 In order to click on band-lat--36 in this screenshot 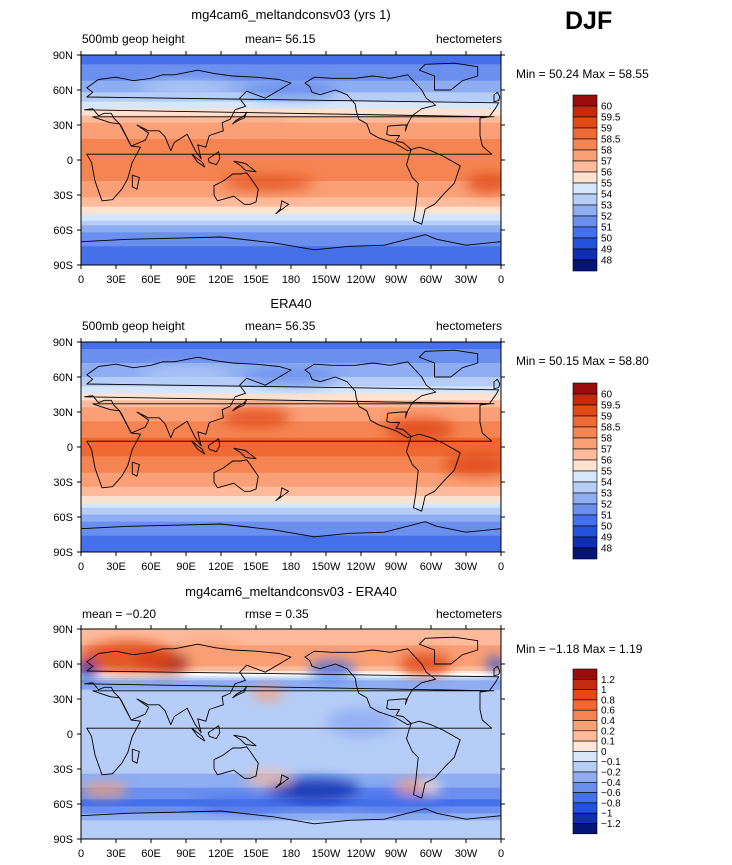, I will do `click(291, 490)`.